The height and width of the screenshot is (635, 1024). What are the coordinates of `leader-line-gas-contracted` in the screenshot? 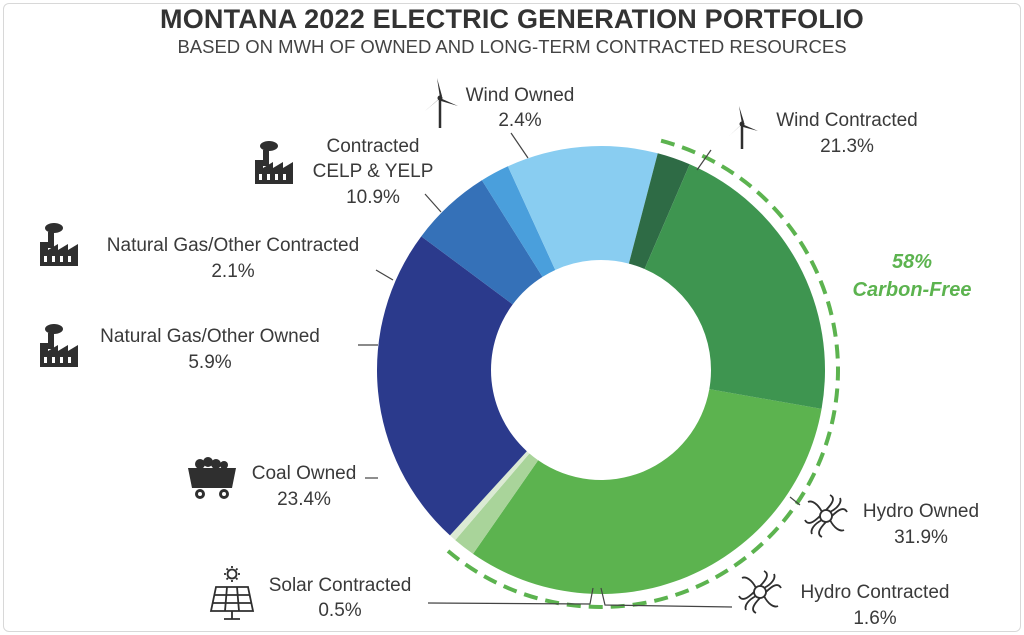 It's located at (384, 275).